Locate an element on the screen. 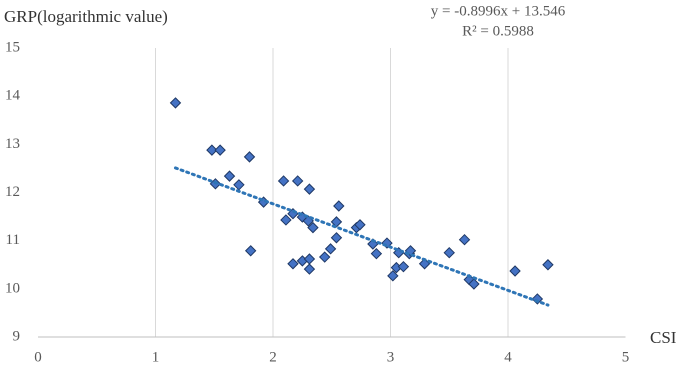 Image resolution: width=685 pixels, height=371 pixels. y-tick-label: 12 is located at coordinates (12, 192).